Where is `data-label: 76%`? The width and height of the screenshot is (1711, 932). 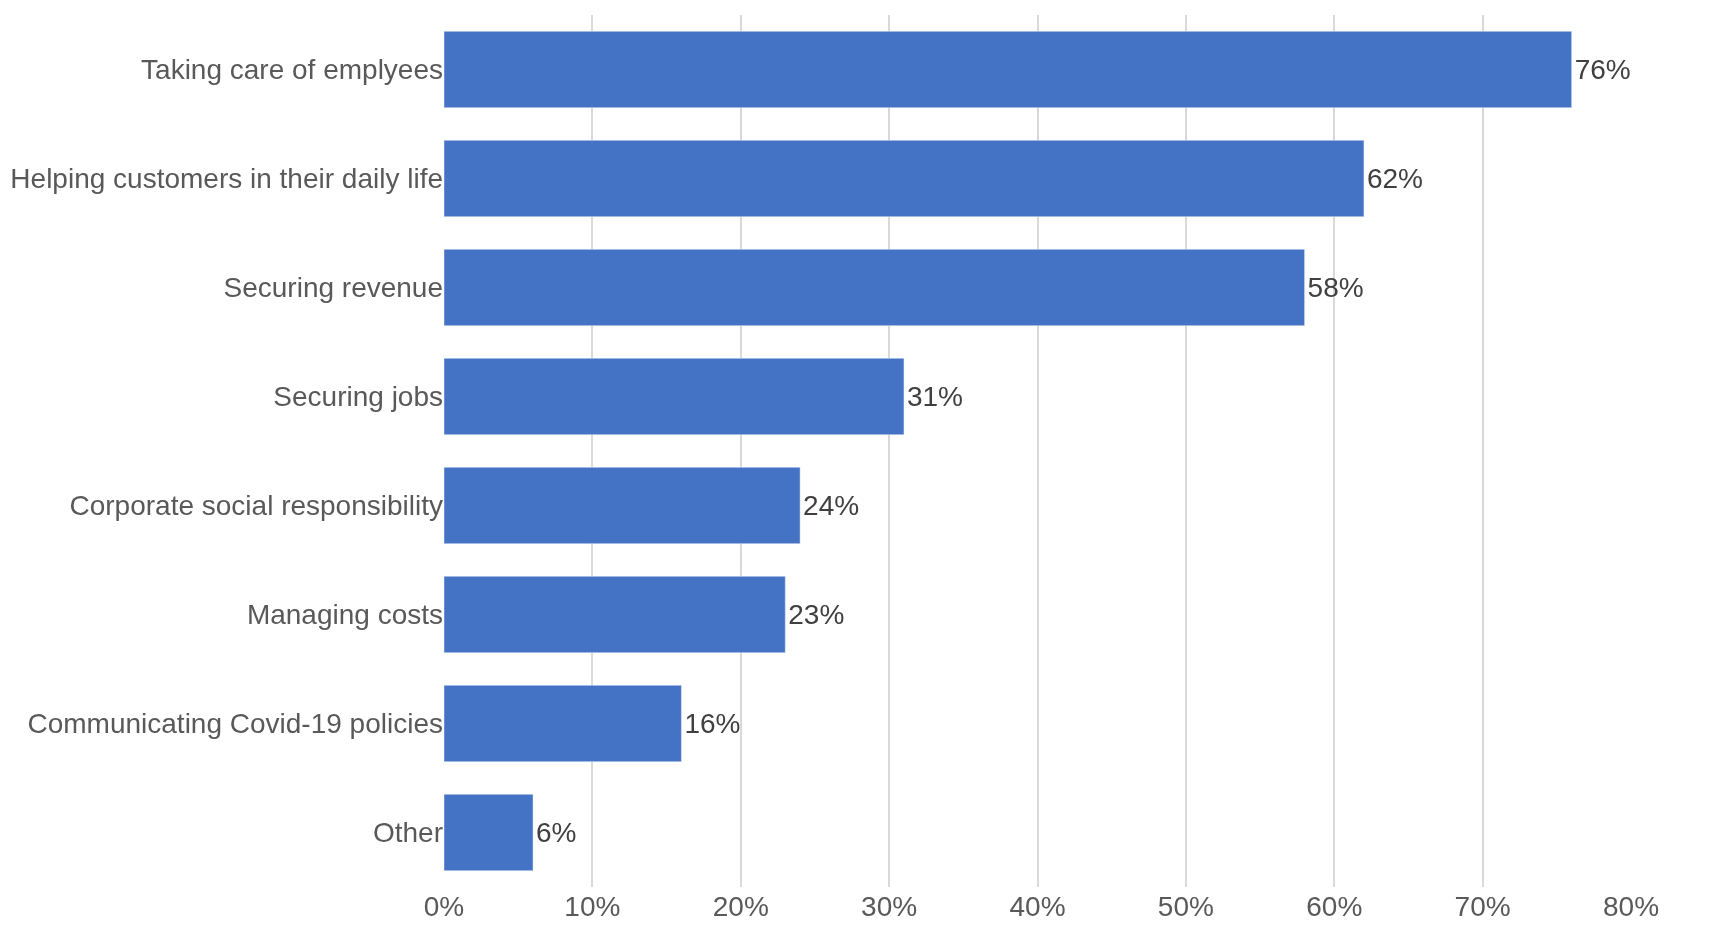
data-label: 76% is located at coordinates (1602, 69).